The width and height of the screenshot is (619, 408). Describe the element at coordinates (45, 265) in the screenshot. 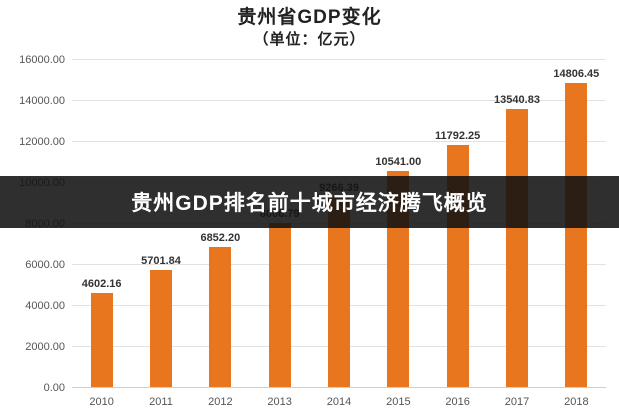

I see `y-axis-tick-label: 6000.00` at that location.